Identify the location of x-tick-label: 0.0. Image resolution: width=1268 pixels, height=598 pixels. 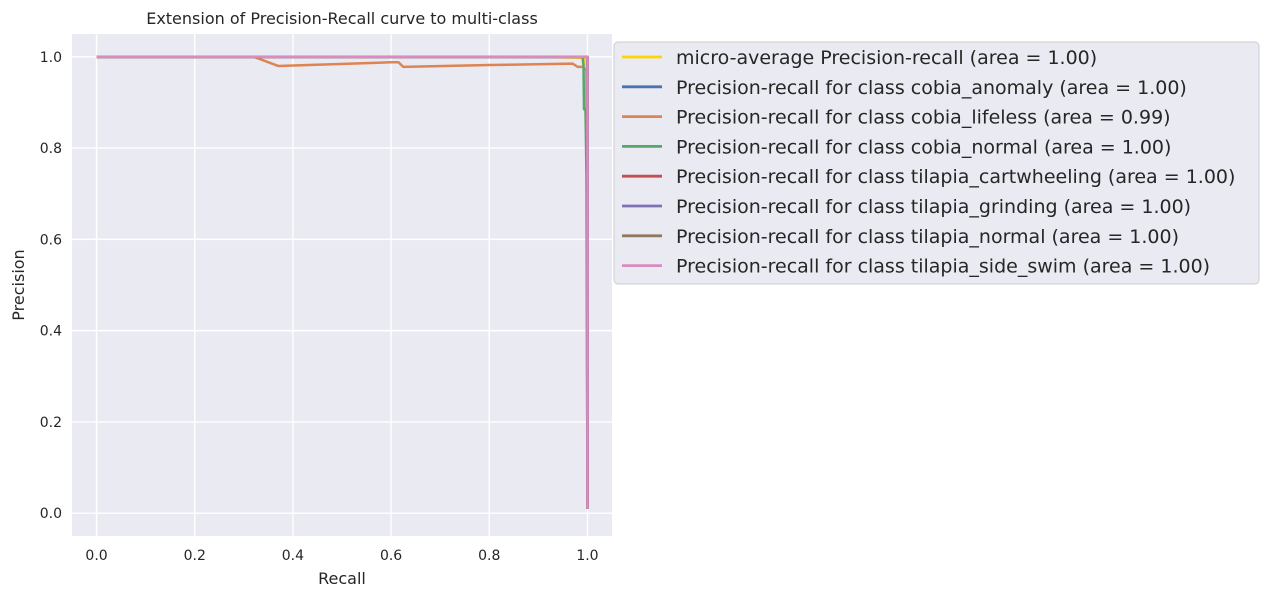
(96, 556).